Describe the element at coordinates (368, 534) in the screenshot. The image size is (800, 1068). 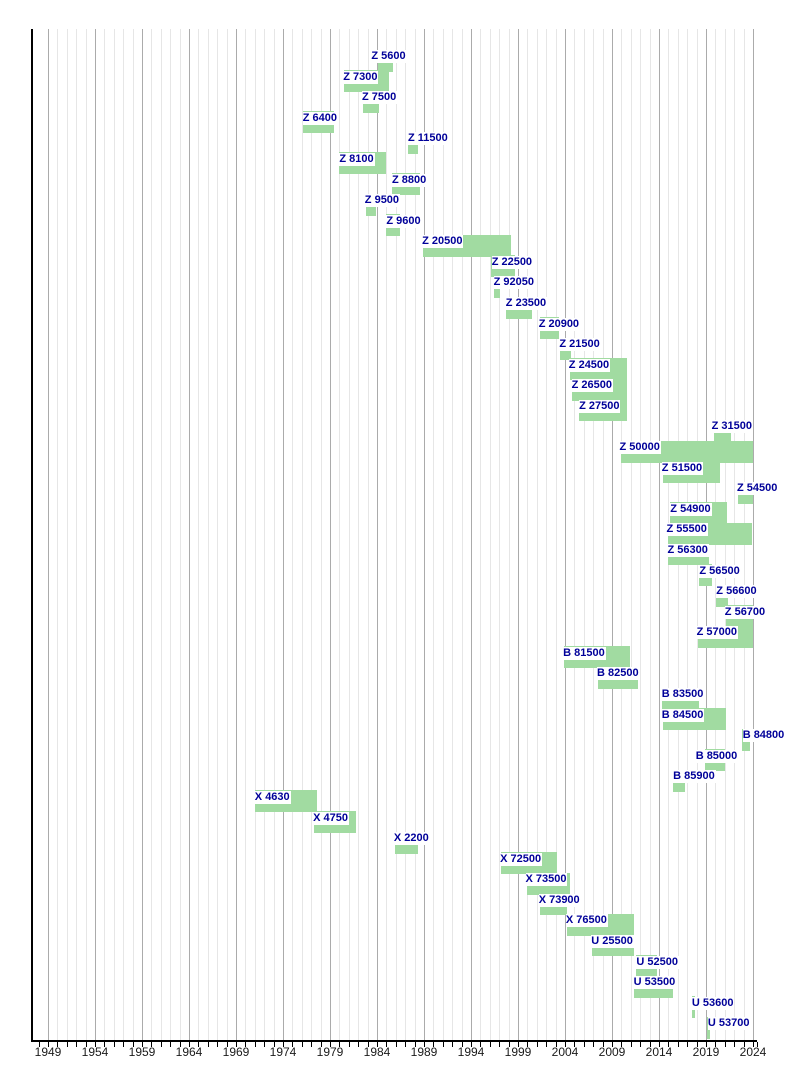
I see `gridline-year-1983` at that location.